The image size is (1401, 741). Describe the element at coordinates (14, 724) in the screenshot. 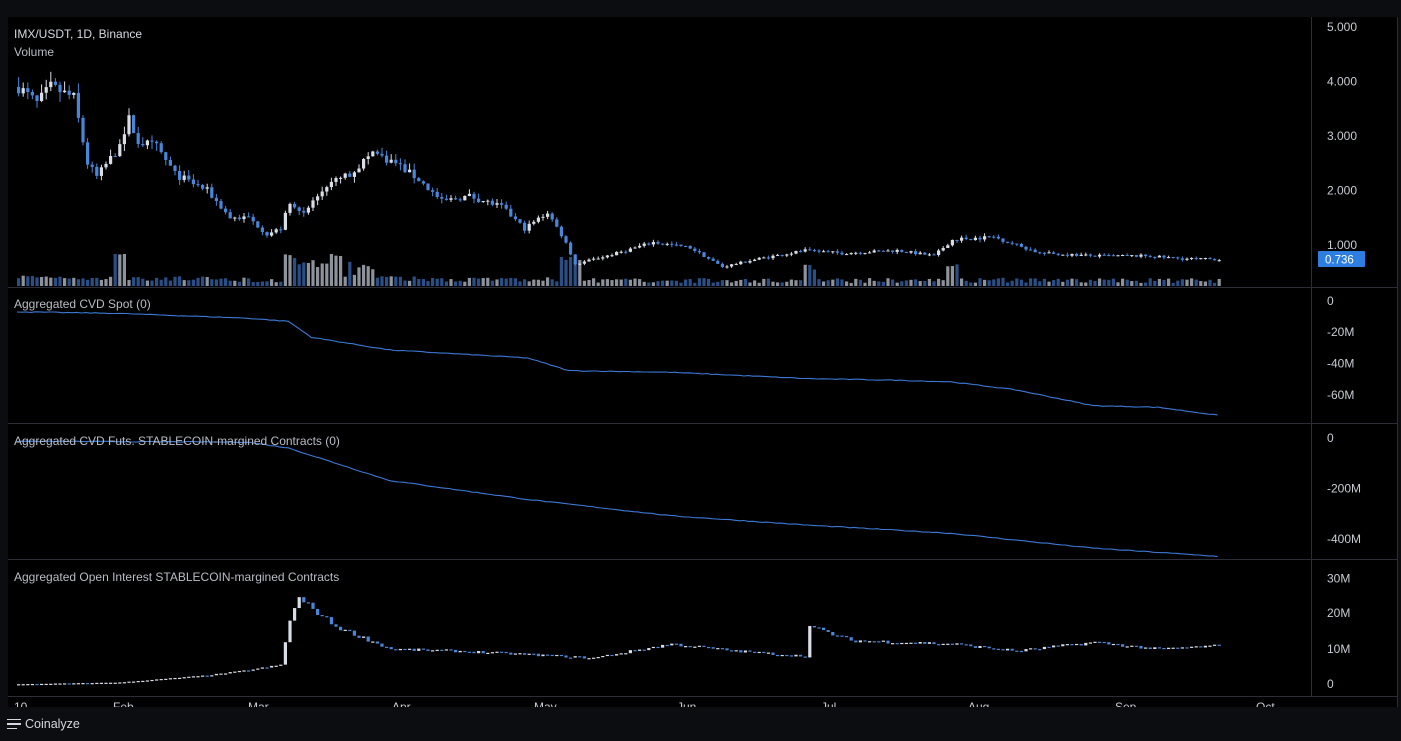

I see `hamburger-menu-icon` at that location.